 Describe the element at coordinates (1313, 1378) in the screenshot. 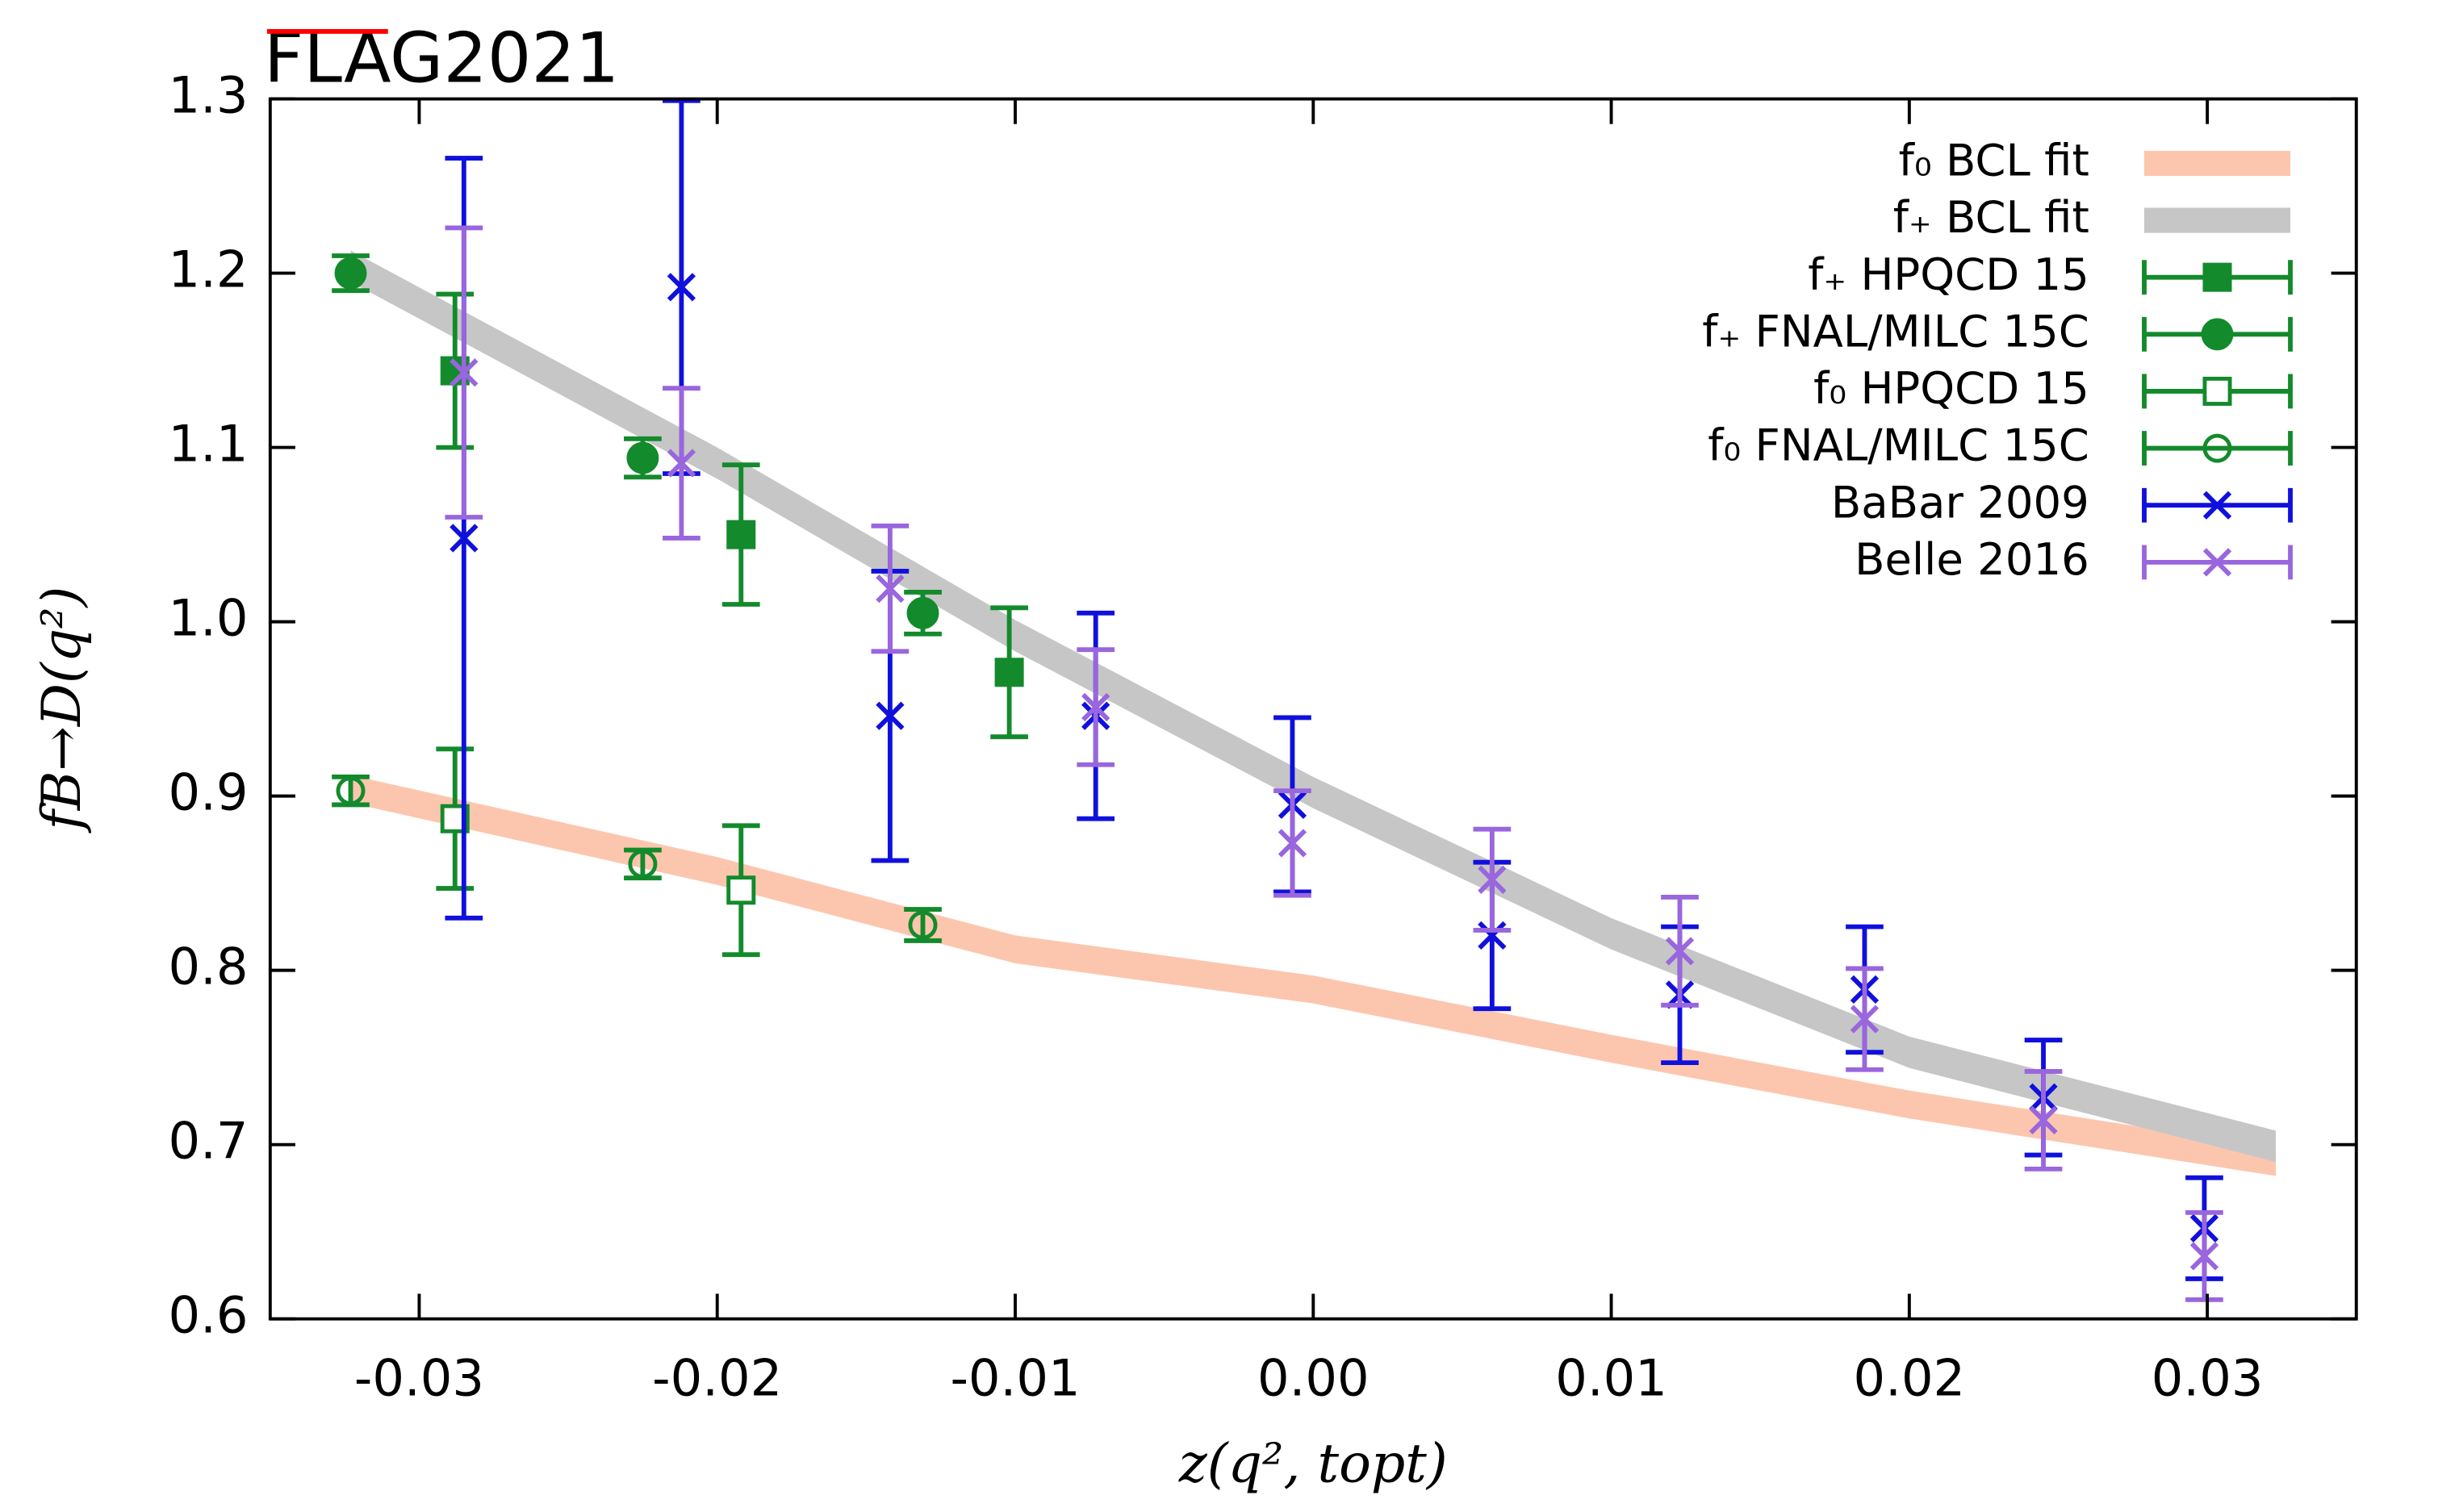

I see `x-tick-label: 0.00` at that location.